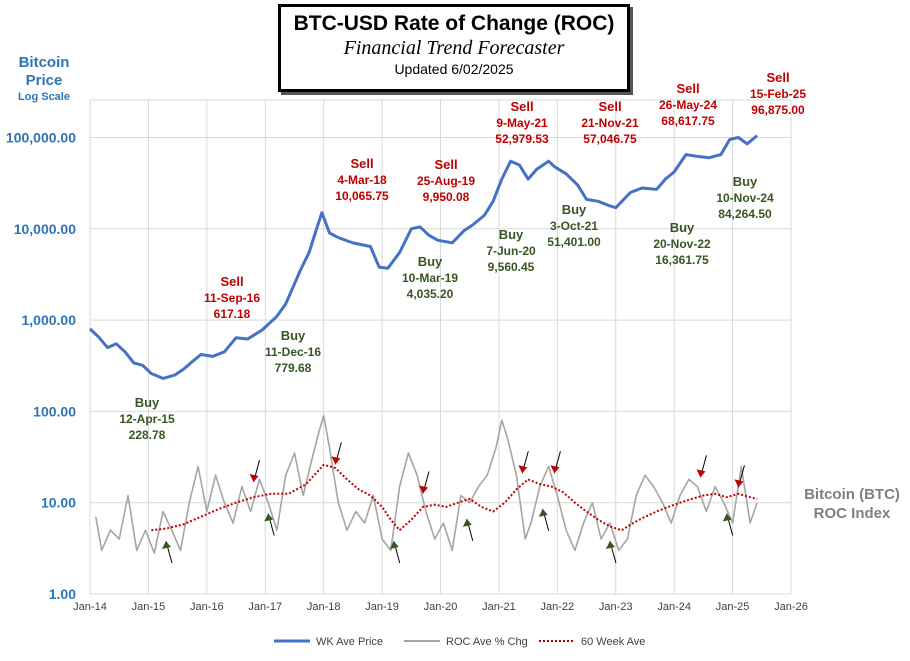 The height and width of the screenshot is (661, 910). I want to click on annotation-text: 9,950.08, so click(446, 197).